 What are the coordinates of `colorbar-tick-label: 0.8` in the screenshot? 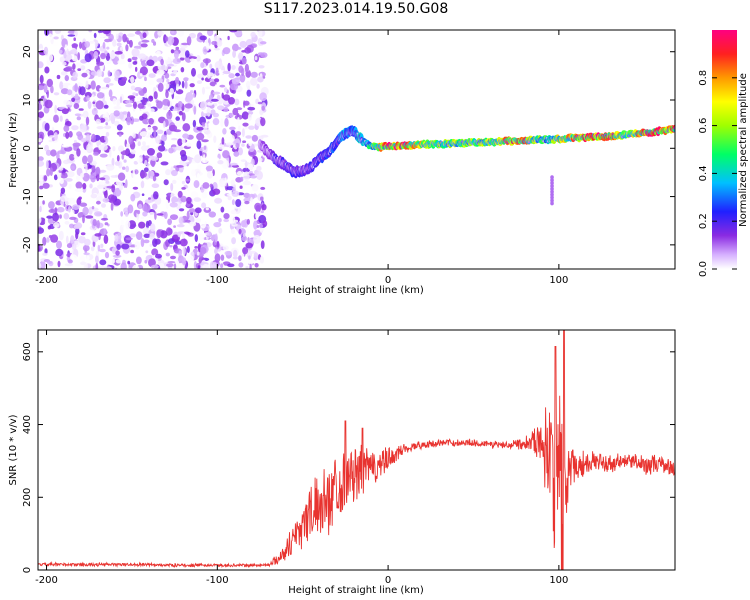 It's located at (703, 78).